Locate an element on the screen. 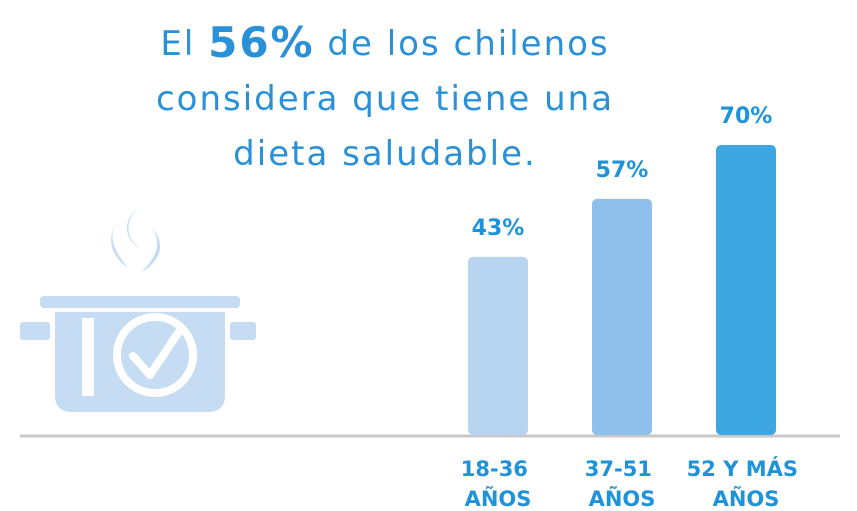  check-circle is located at coordinates (155, 355).